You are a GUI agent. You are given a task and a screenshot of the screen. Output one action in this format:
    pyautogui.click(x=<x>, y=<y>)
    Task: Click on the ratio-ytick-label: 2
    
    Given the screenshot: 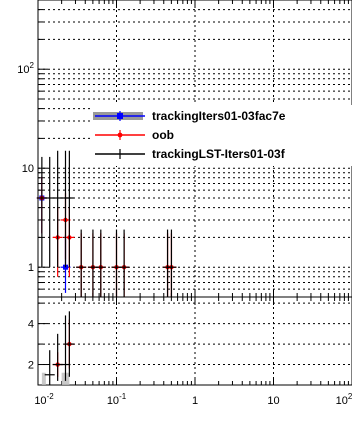 What is the action you would take?
    pyautogui.click(x=31, y=366)
    